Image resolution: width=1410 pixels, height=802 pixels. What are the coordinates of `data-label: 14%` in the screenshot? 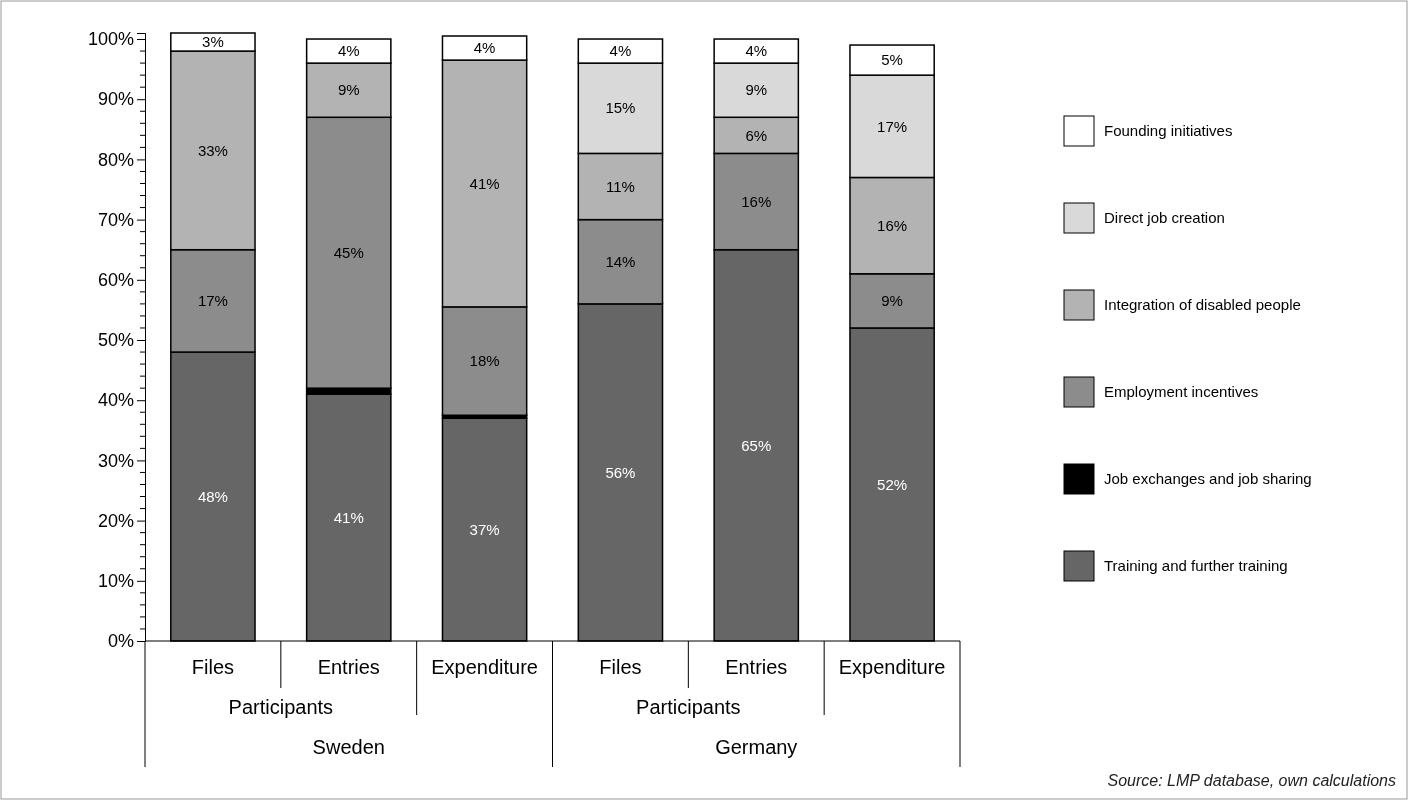 It's located at (620, 261).